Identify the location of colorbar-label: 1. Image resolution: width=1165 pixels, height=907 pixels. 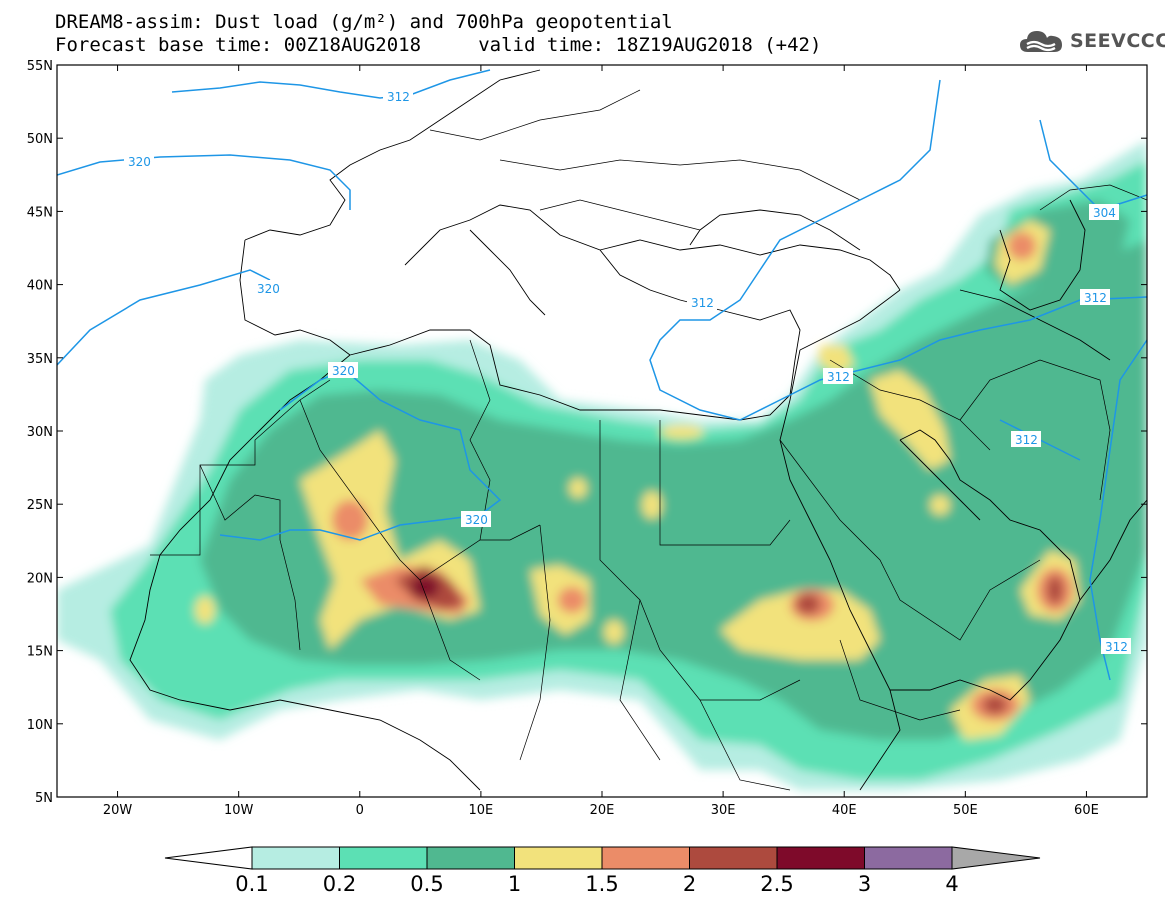
(514, 884).